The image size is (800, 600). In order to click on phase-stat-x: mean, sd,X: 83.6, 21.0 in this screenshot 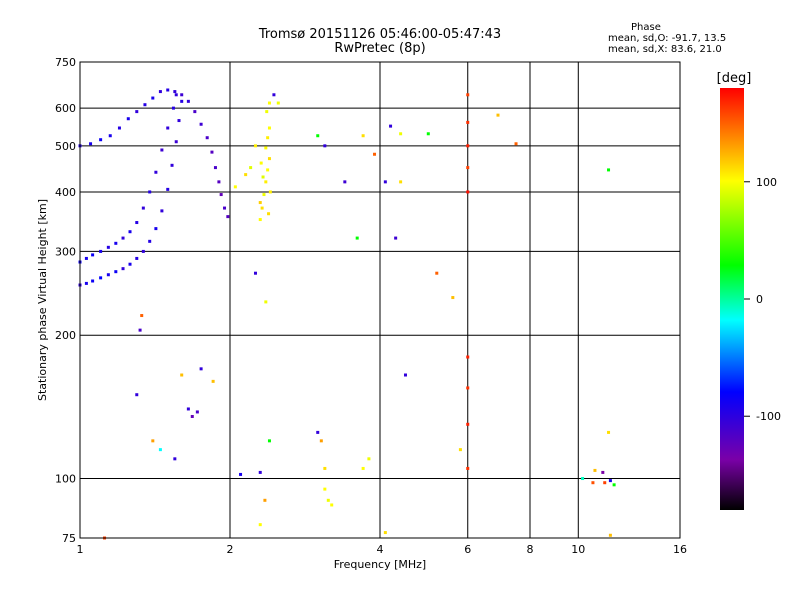, I will do `click(665, 49)`.